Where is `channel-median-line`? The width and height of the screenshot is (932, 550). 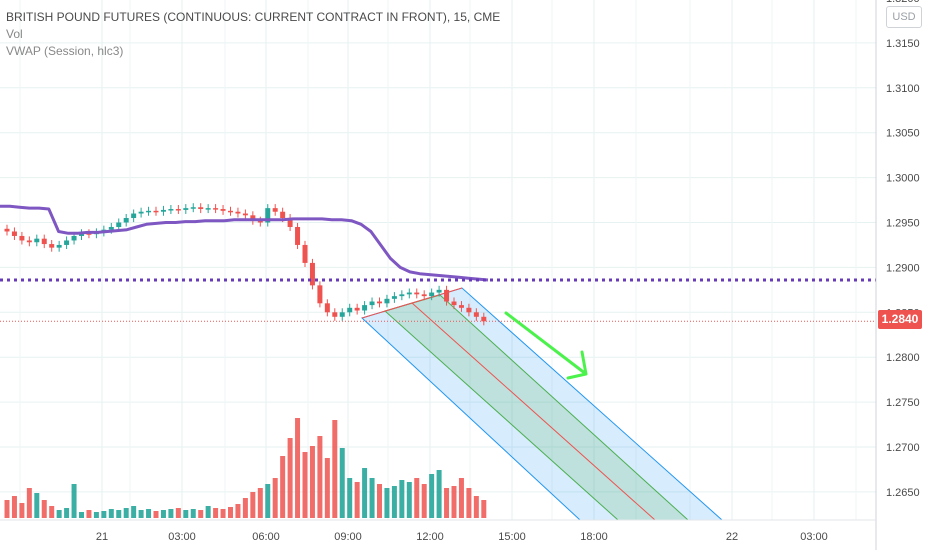 channel-median-line is located at coordinates (533, 411).